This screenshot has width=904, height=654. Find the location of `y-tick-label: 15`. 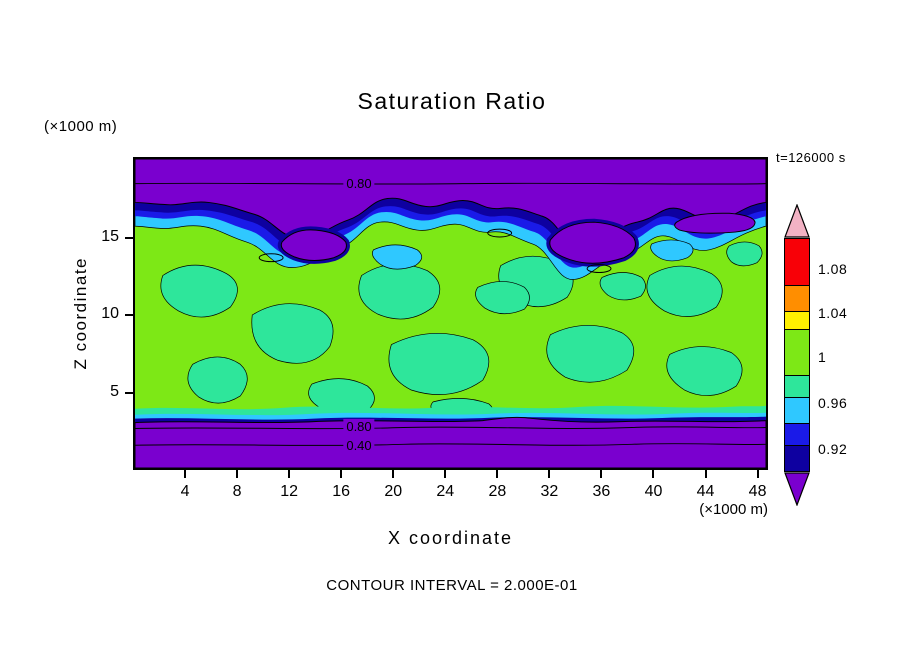

y-tick-label: 15 is located at coordinates (110, 236).